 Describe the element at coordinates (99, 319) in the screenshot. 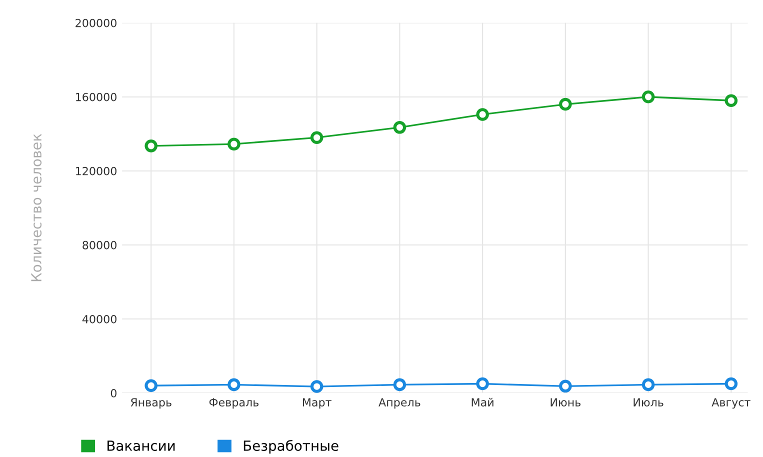

I see `y-tick-label: 40000` at that location.